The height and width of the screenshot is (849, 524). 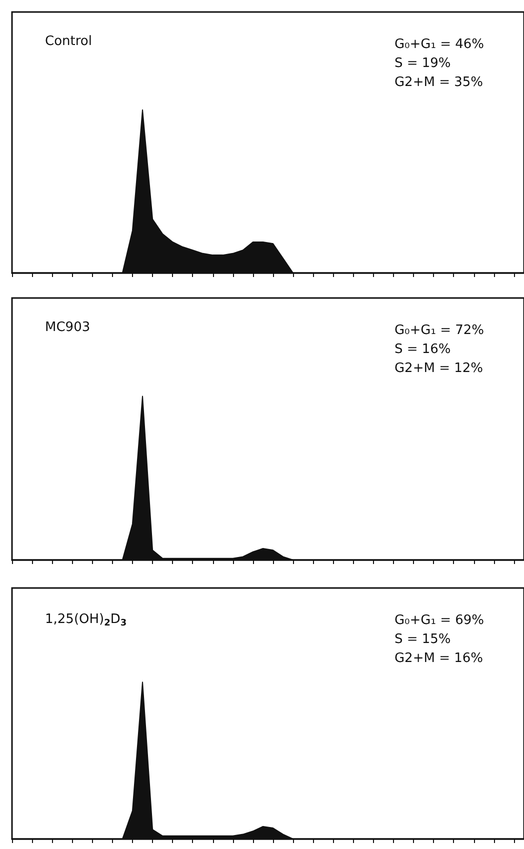 I want to click on text: G₀+G₁ = 72%, so click(x=439, y=330).